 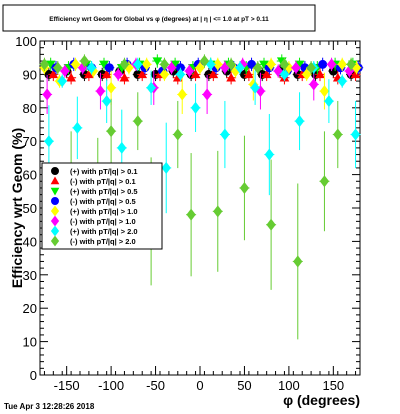 I want to click on y-tick-label: 20, so click(x=30, y=308).